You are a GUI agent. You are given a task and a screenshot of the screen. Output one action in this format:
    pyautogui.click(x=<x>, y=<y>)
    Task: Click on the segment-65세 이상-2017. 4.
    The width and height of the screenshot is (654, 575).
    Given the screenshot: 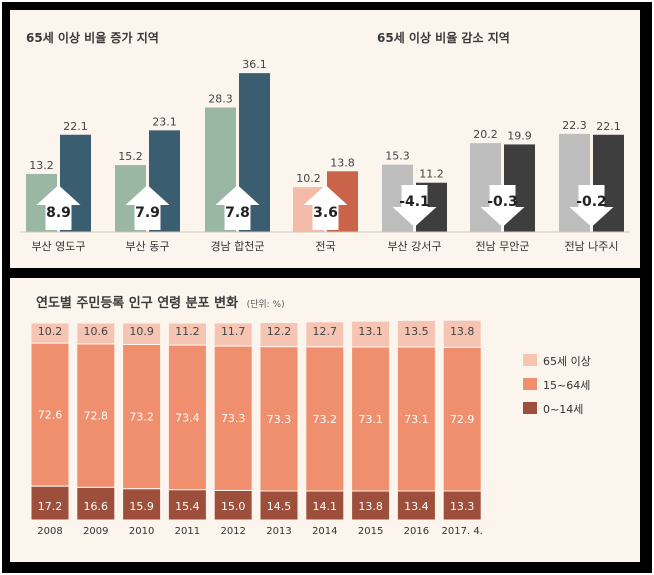 What is the action you would take?
    pyautogui.click(x=462, y=333)
    